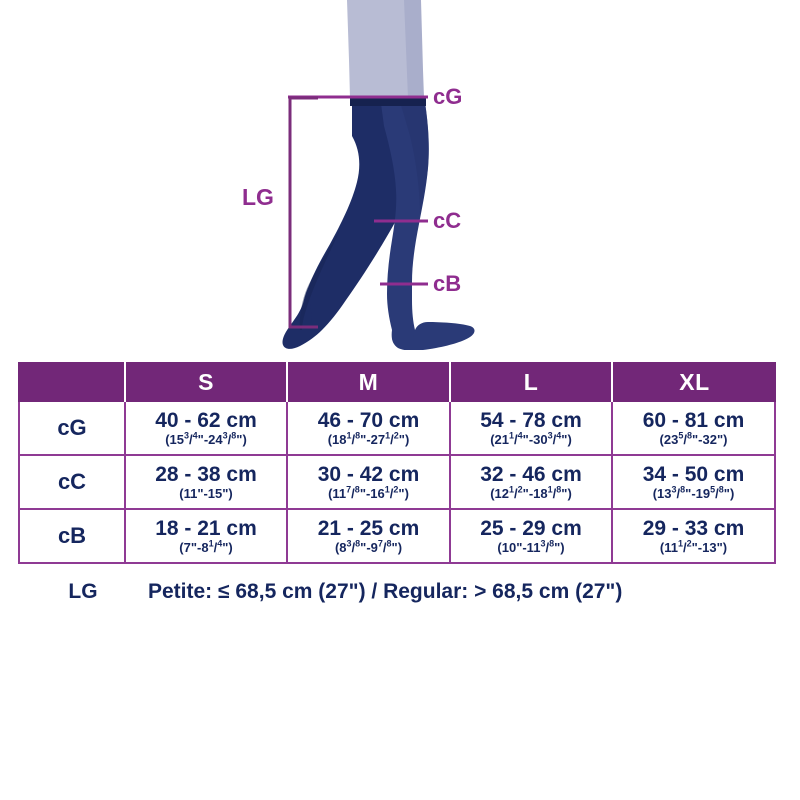 The height and width of the screenshot is (800, 800). Describe the element at coordinates (368, 546) in the screenshot. I see `cell-value-inches: (83/8"-97/8")` at that location.